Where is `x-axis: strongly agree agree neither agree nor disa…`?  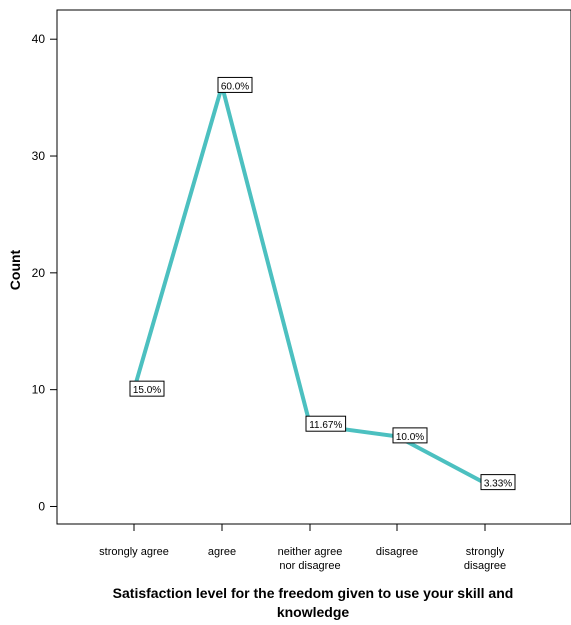
x-axis: strongly agree agree neither agree nor disa… is located at coordinates (302, 548).